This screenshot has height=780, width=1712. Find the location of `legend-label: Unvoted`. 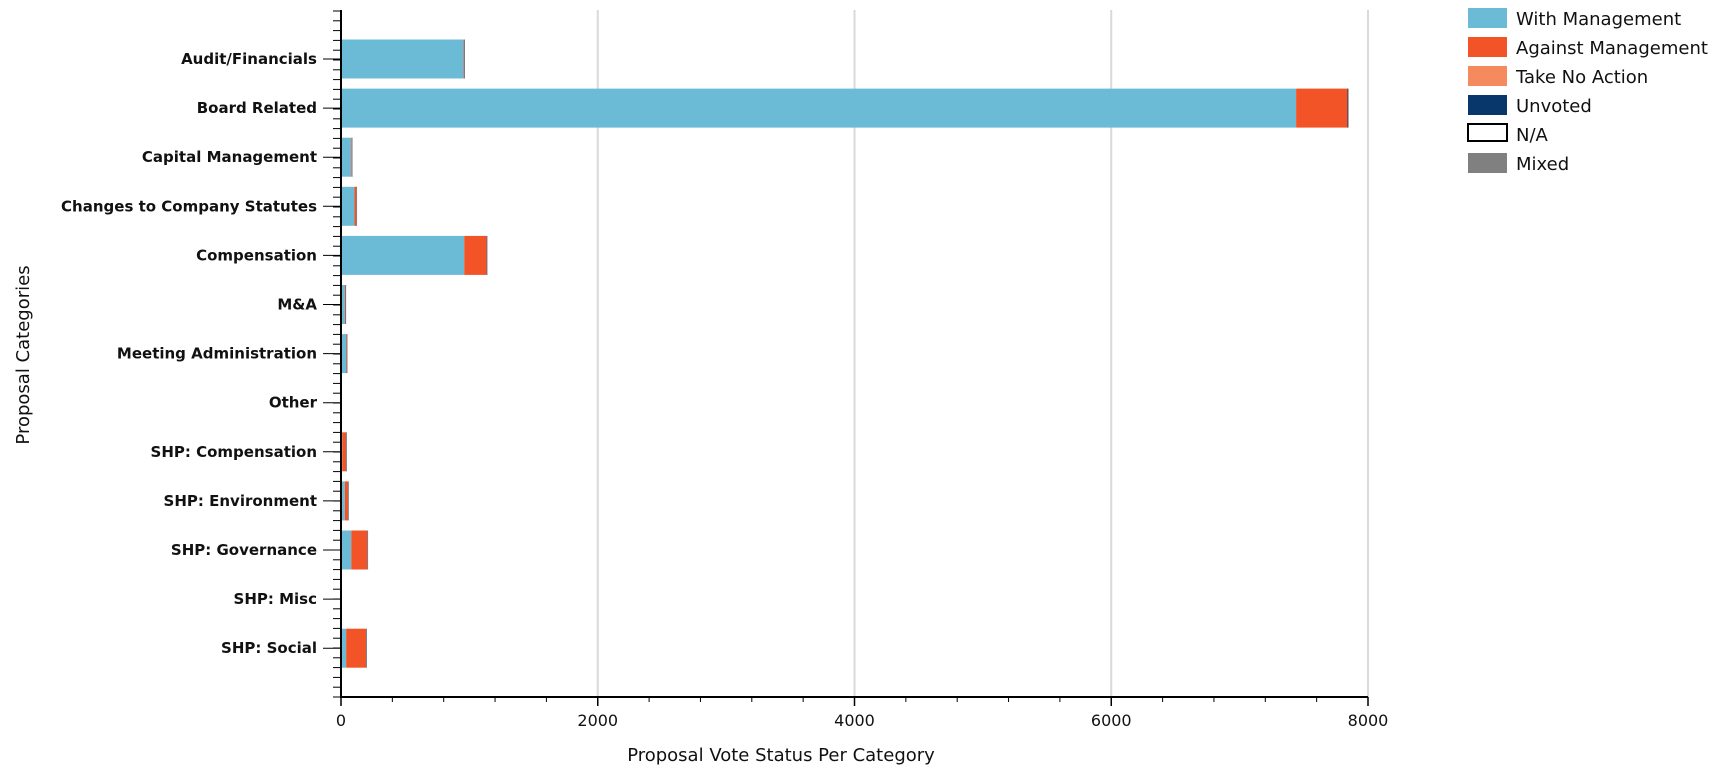

legend-label: Unvoted is located at coordinates (1554, 106).